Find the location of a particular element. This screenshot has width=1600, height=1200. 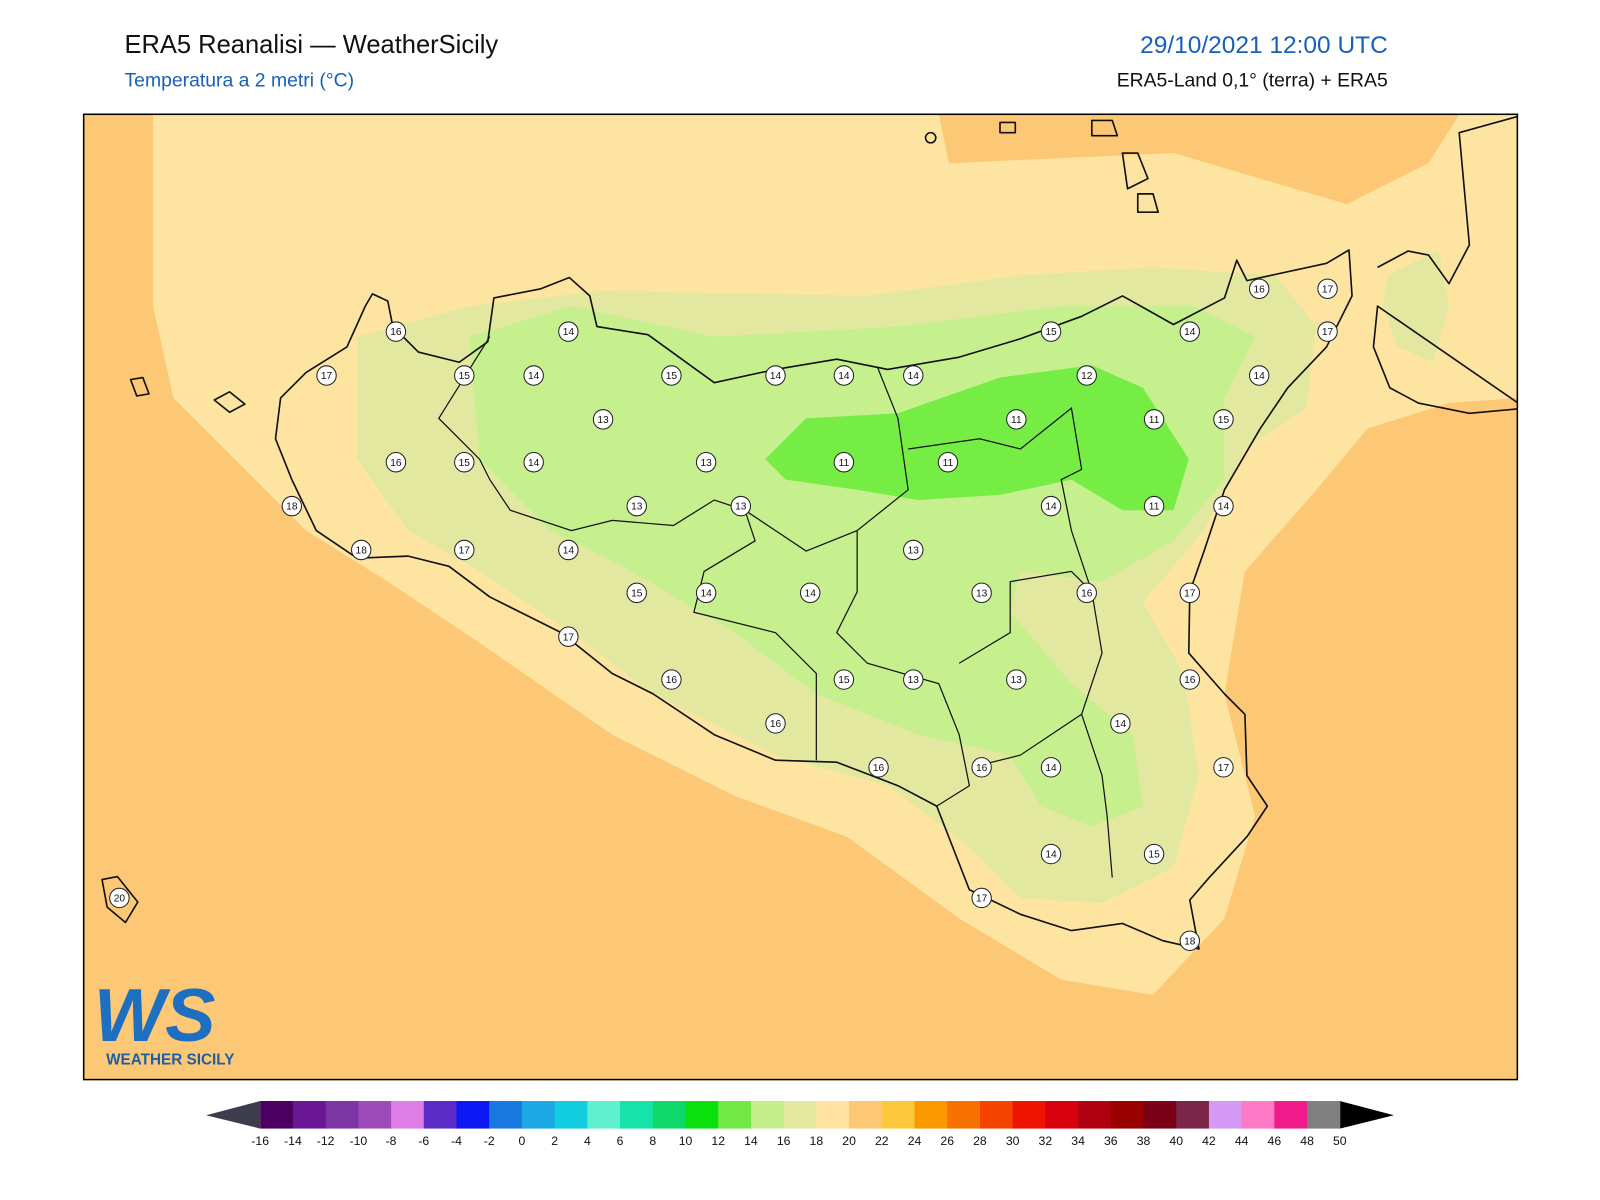

colorbar-label: 4 is located at coordinates (587, 1141).